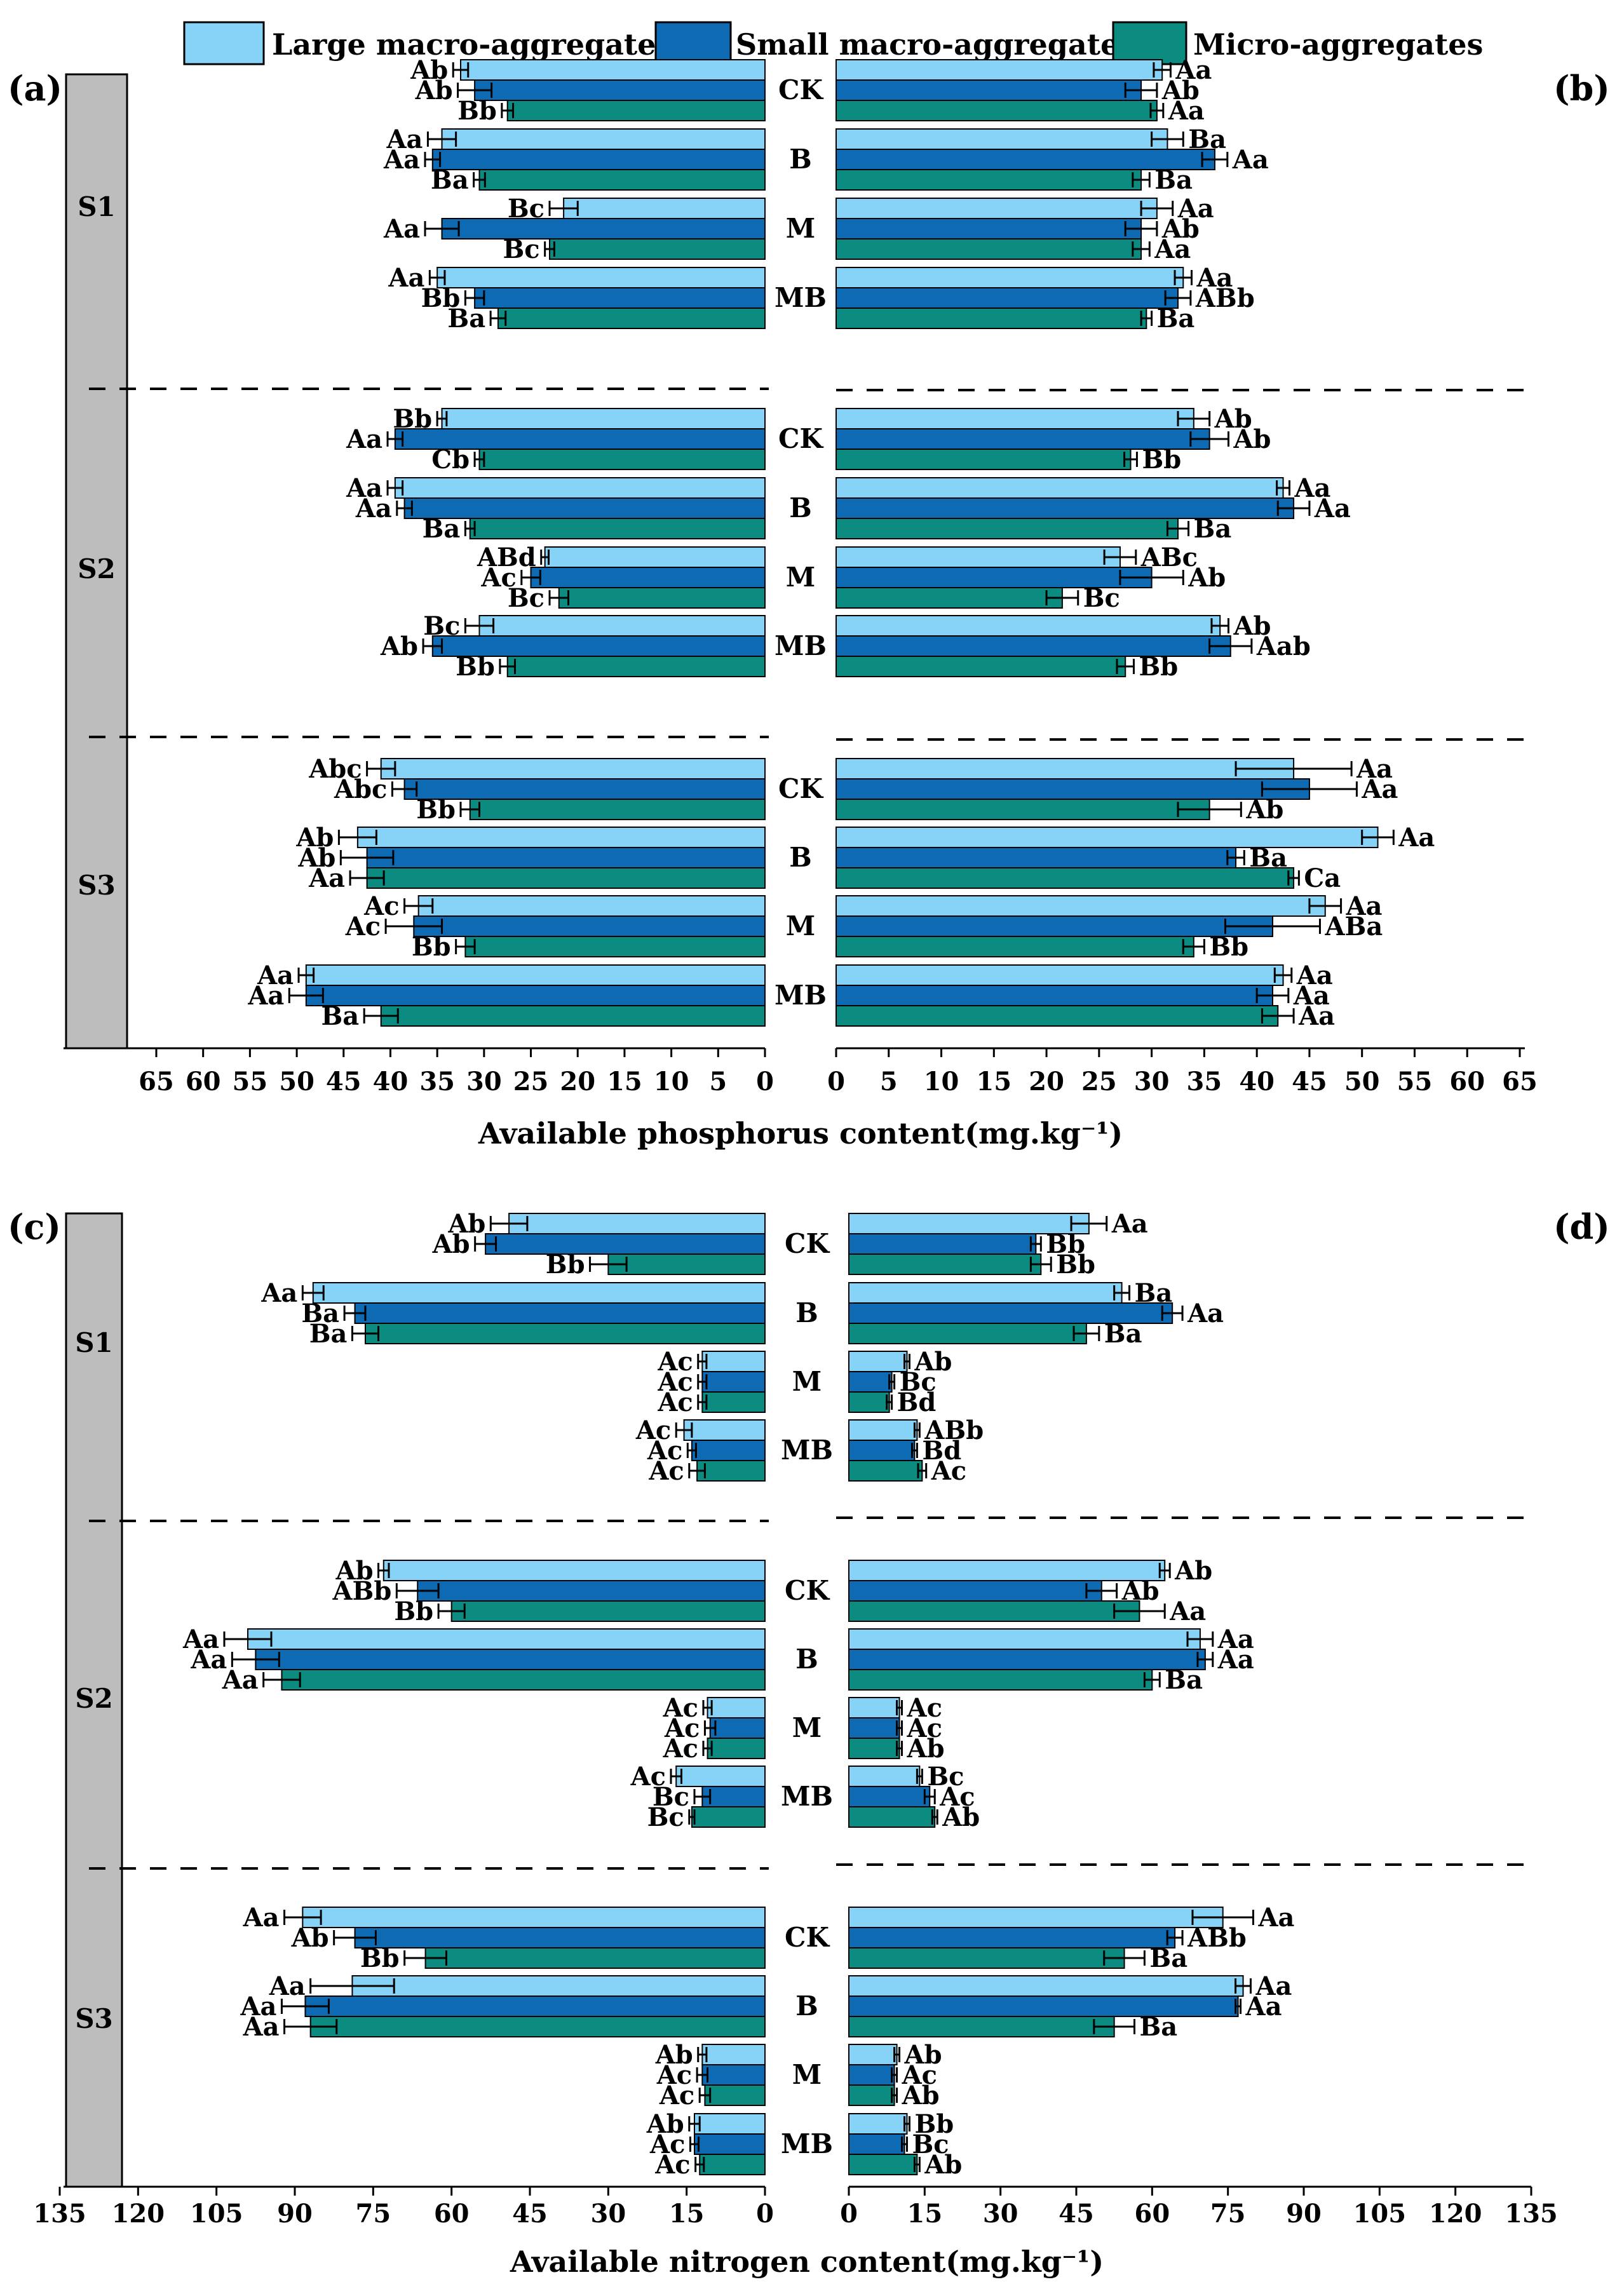  I want to click on significance-label: Ca, so click(1322, 878).